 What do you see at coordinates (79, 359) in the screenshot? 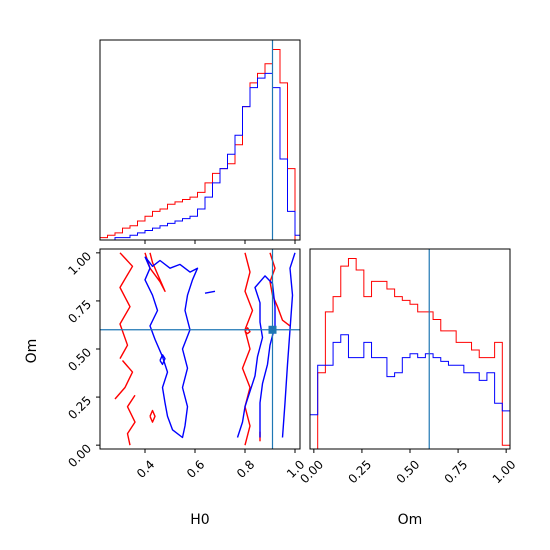
I see `om-y-tick-label: 0.50` at bounding box center [79, 359].